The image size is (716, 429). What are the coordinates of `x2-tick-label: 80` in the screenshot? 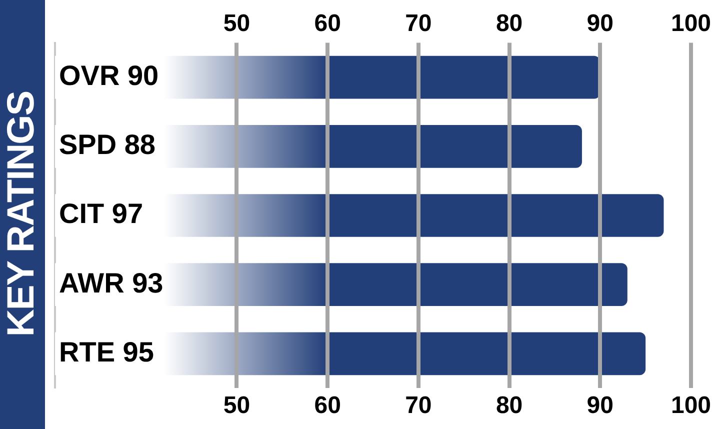 It's located at (509, 406).